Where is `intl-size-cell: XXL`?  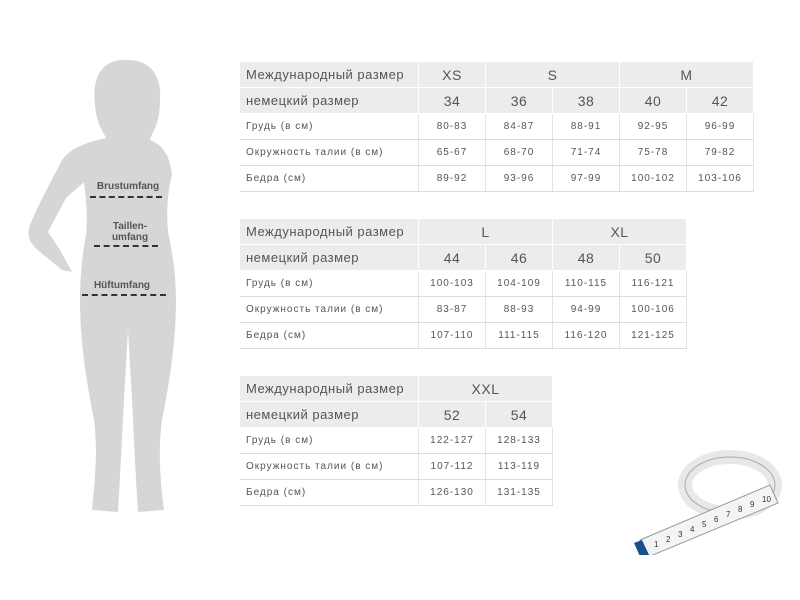
intl-size-cell: XXL is located at coordinates (485, 389).